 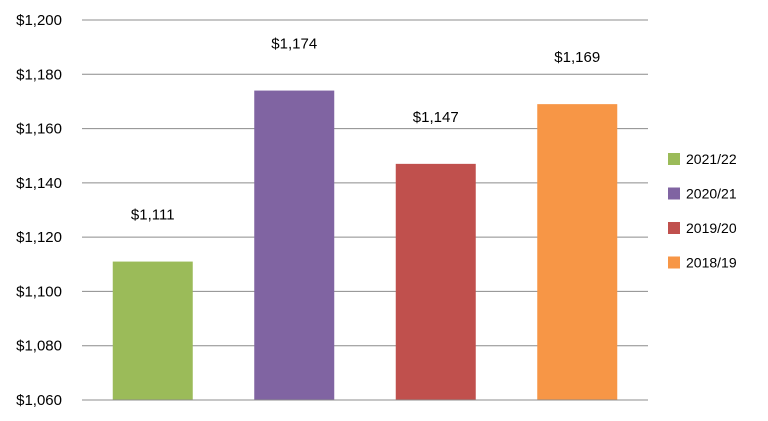 I want to click on y-tick-label: $1,200, so click(x=39, y=20).